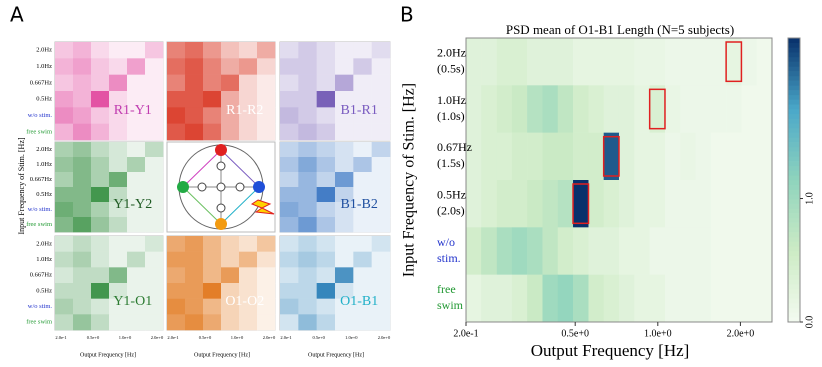  What do you see at coordinates (451, 194) in the screenshot?
I see `y-tick-label: 0.5Hz` at bounding box center [451, 194].